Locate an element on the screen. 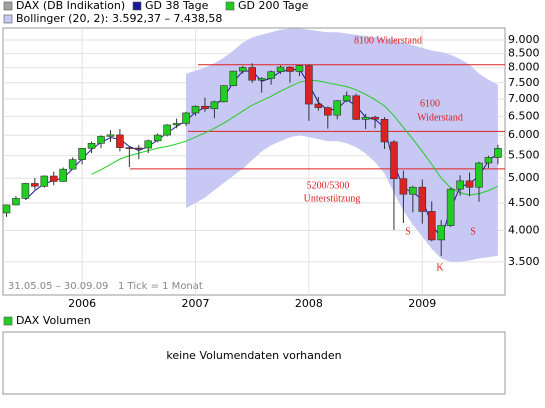  volume-message: keine Volumendaten vorhanden is located at coordinates (253, 355).